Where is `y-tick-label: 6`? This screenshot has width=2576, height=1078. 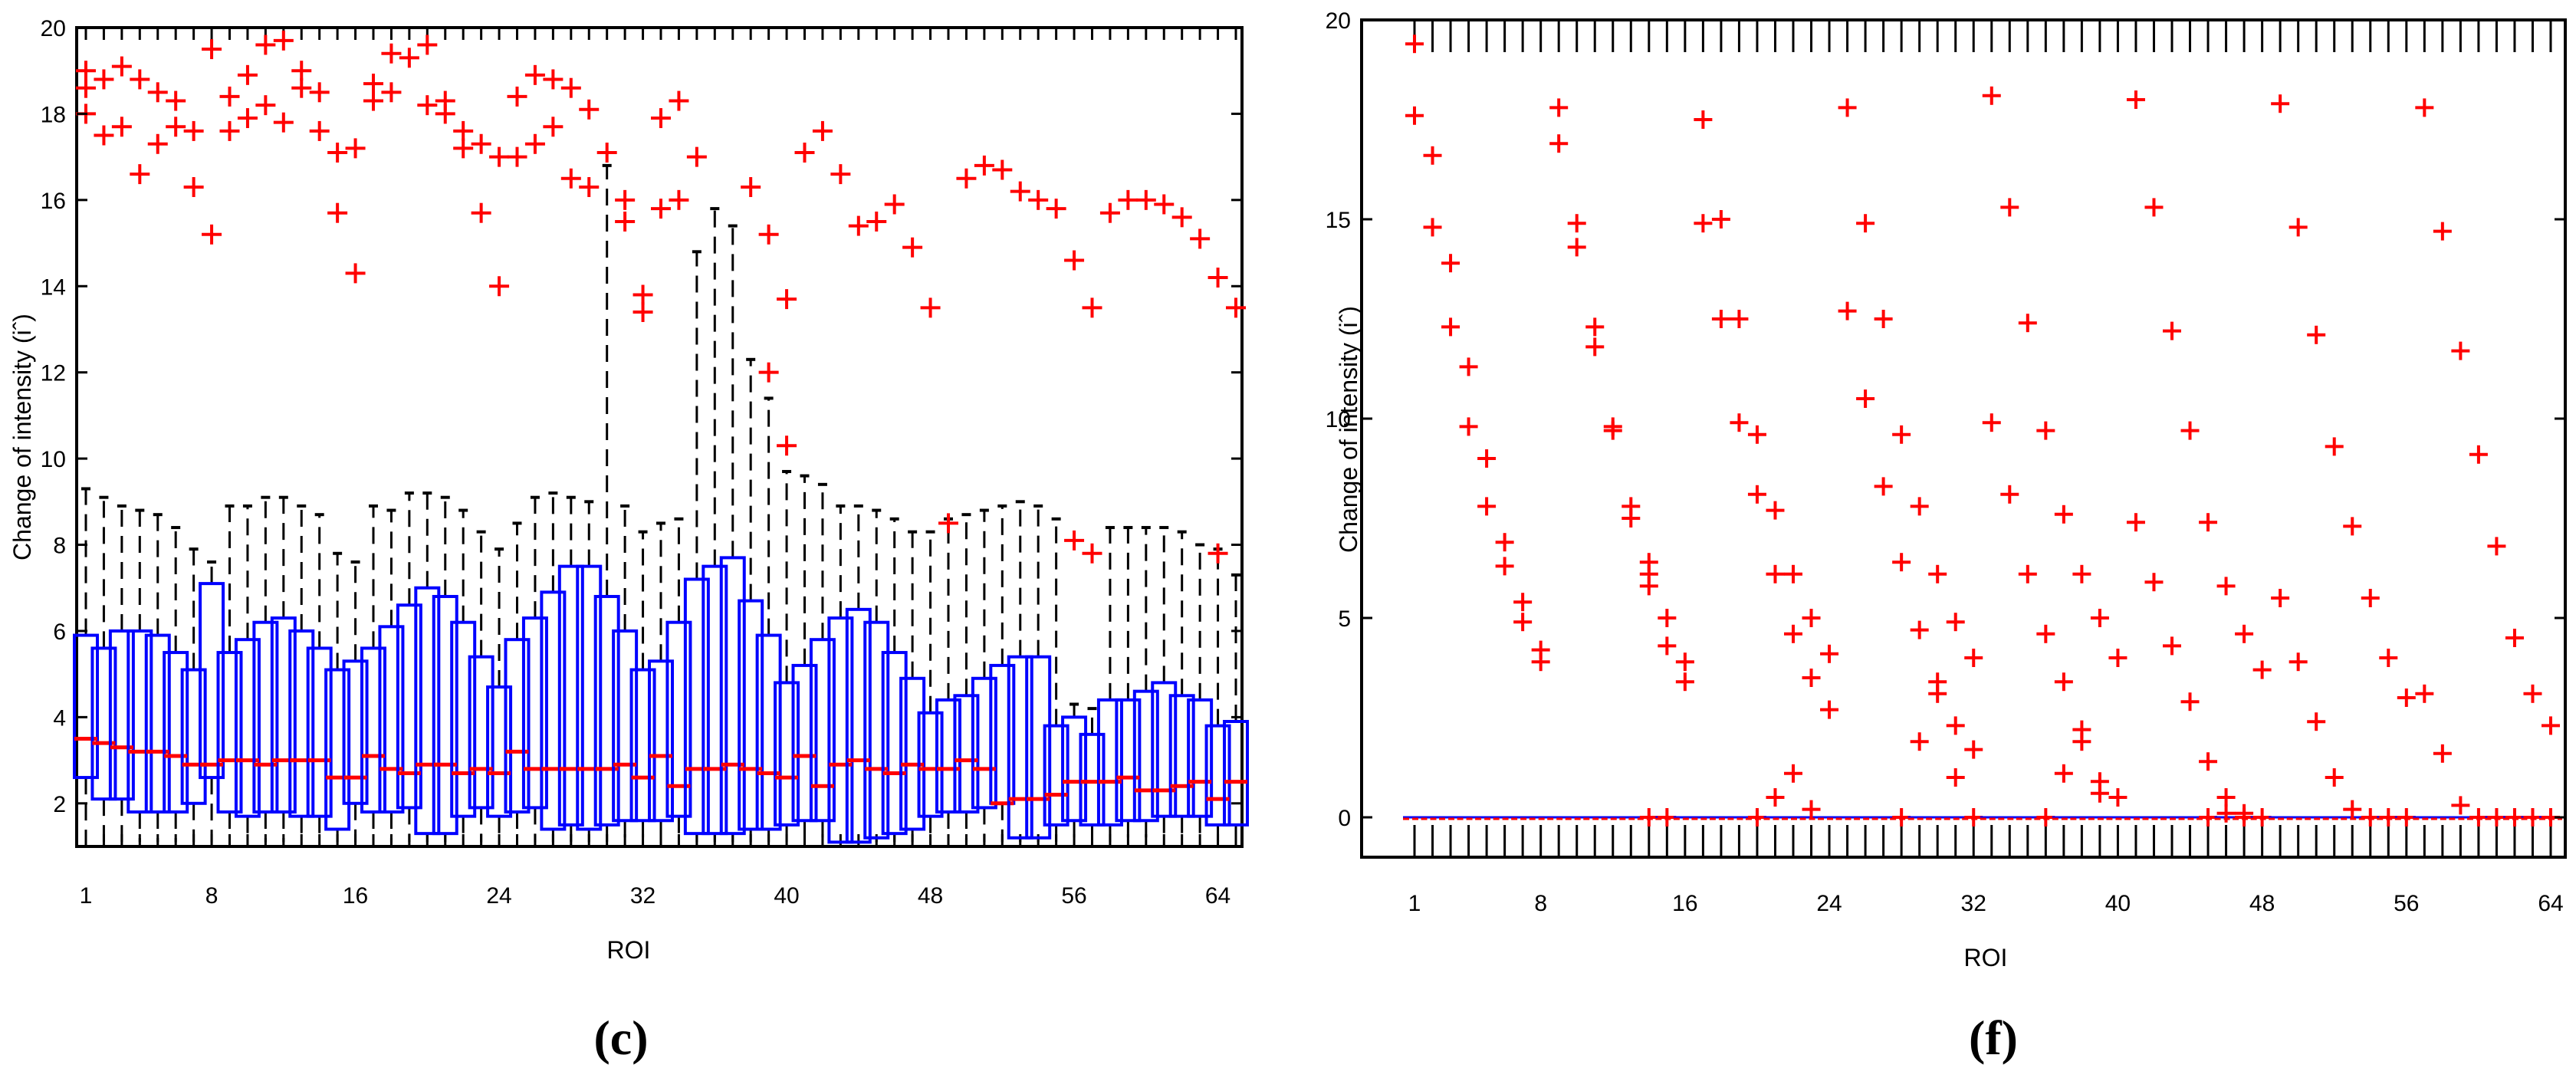
y-tick-label: 6 is located at coordinates (60, 632).